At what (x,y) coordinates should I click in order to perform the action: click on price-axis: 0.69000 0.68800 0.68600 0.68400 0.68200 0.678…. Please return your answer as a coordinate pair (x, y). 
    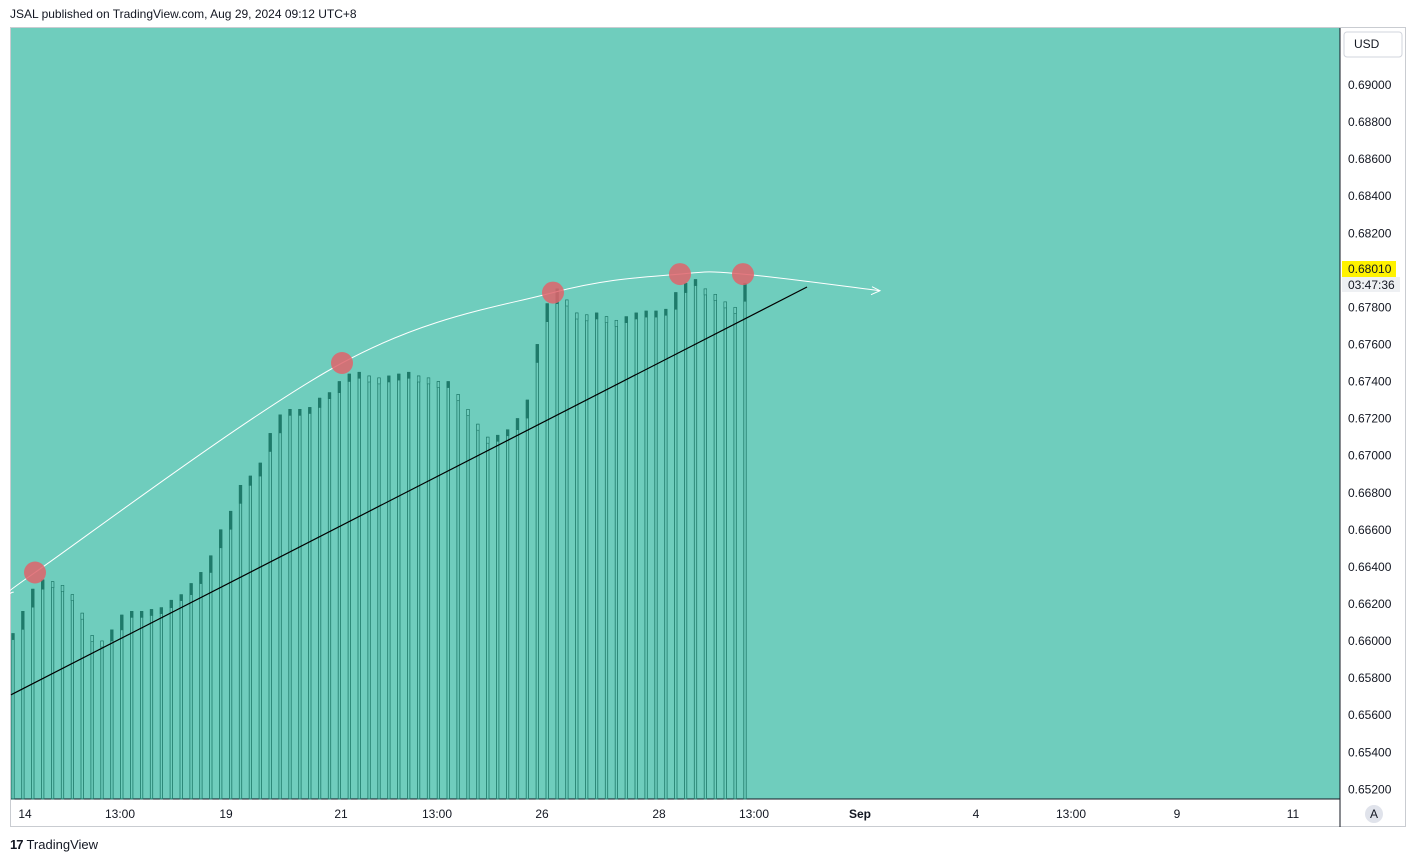
    Looking at the image, I should click on (1370, 437).